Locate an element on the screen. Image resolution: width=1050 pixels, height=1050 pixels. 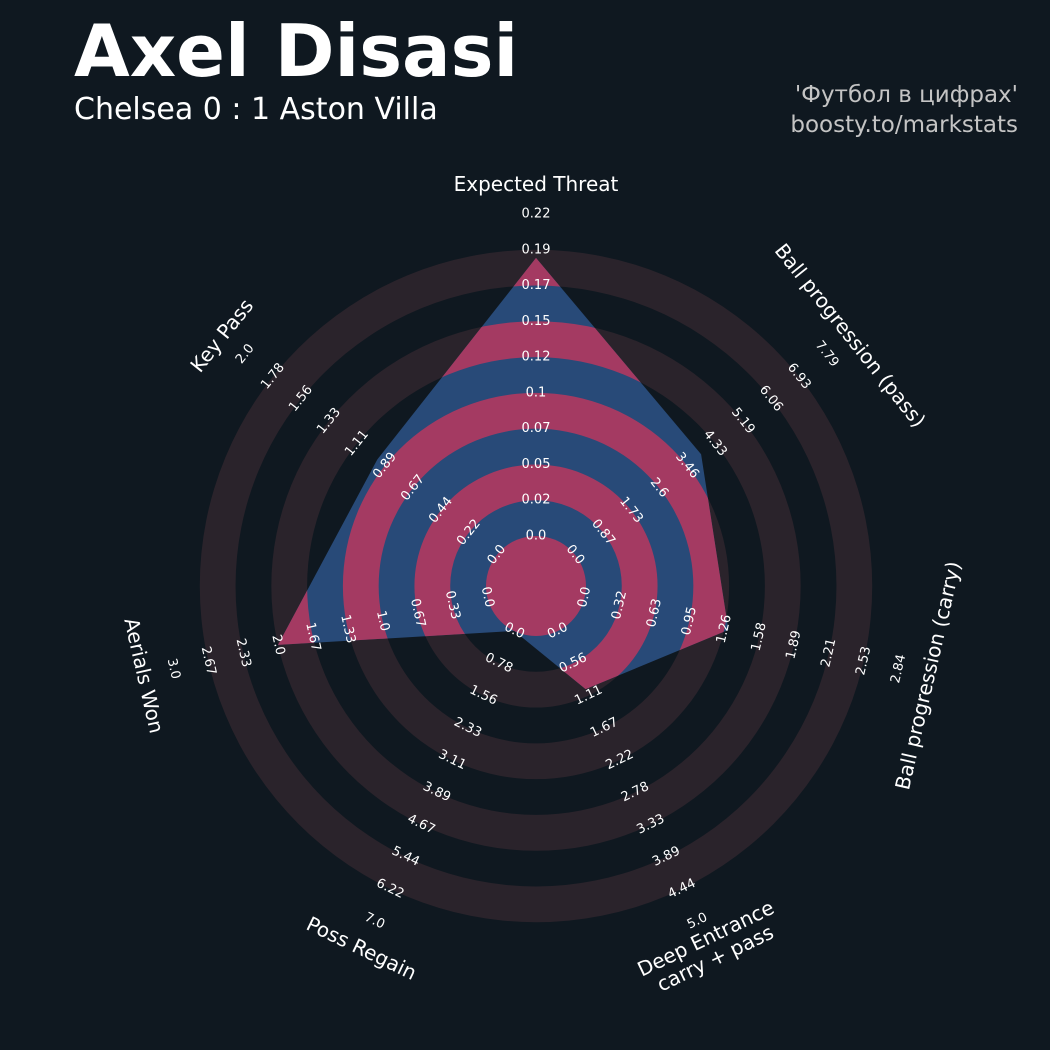
tick-label: 0.63 is located at coordinates (654, 613).